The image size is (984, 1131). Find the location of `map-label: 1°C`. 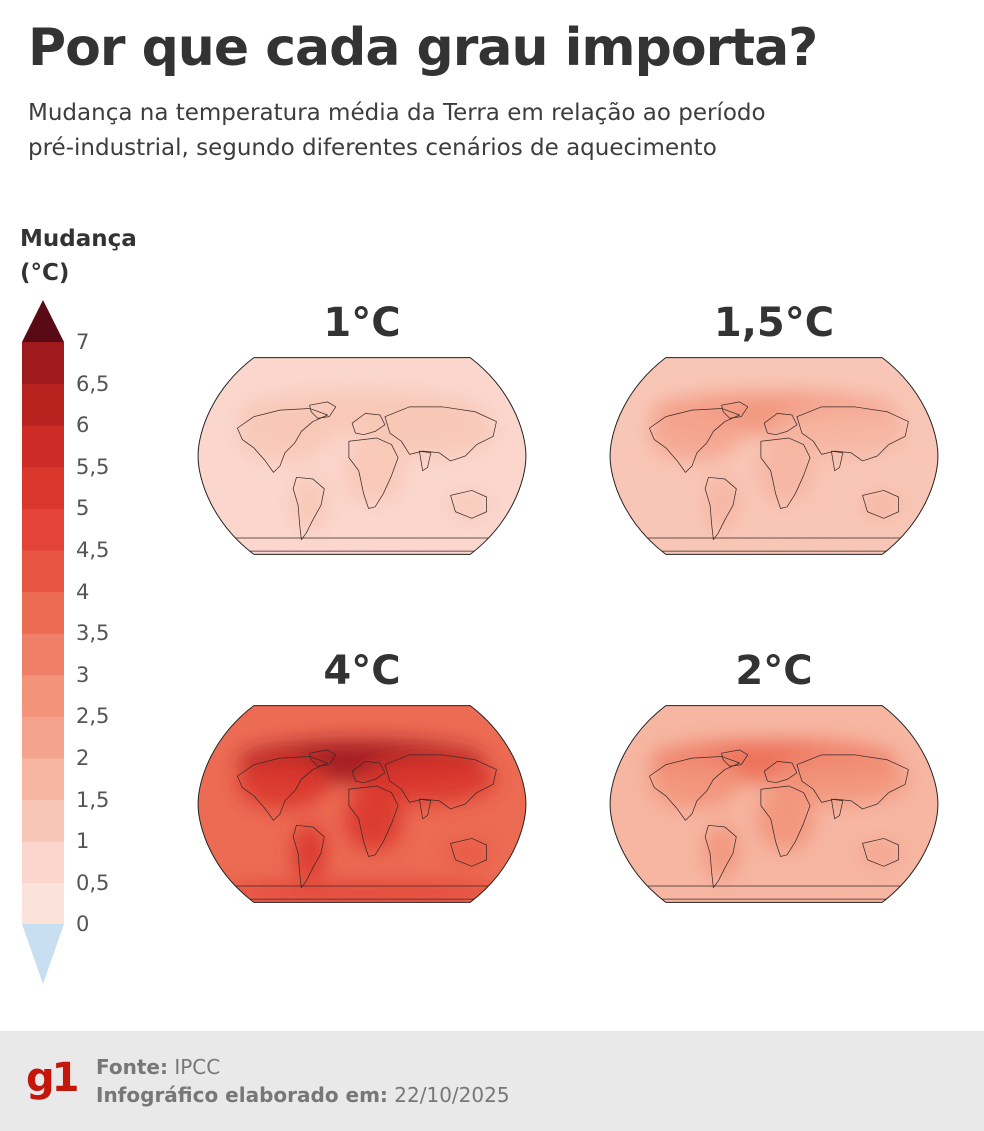

map-label: 1°C is located at coordinates (362, 323).